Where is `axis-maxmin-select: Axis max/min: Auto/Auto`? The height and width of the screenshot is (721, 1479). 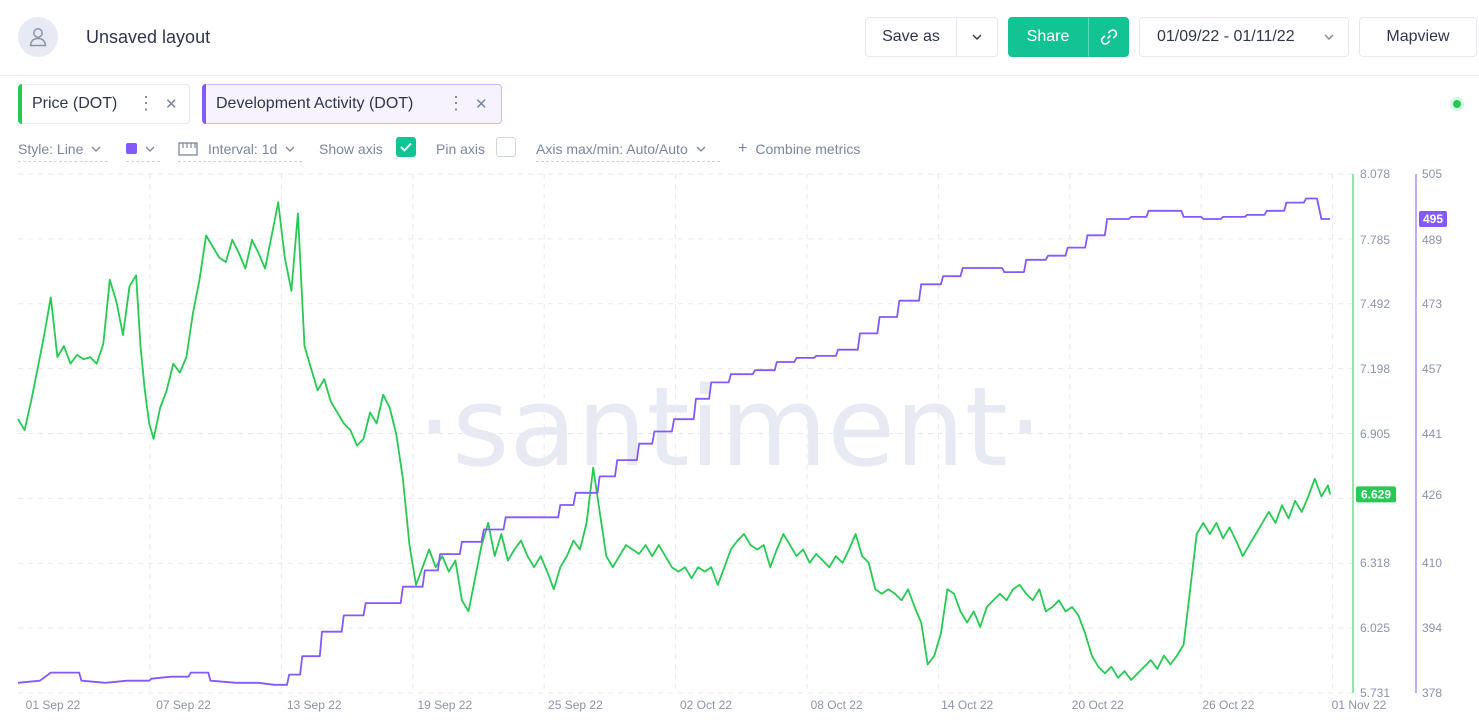 axis-maxmin-select: Axis max/min: Auto/Auto is located at coordinates (628, 150).